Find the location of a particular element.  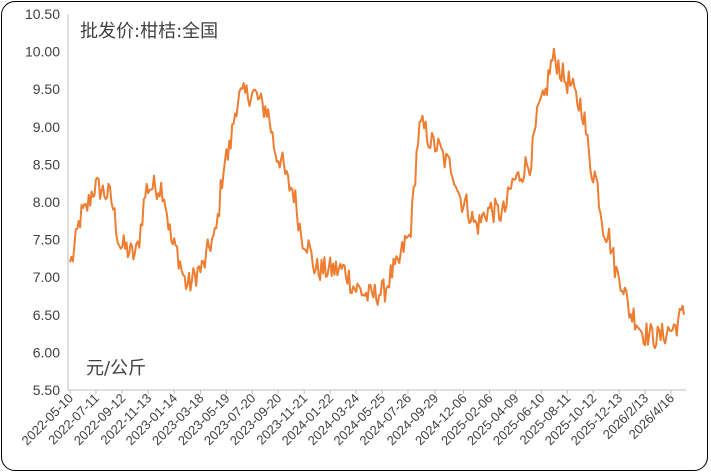

y-tick-label: 7.50 is located at coordinates (46, 240).